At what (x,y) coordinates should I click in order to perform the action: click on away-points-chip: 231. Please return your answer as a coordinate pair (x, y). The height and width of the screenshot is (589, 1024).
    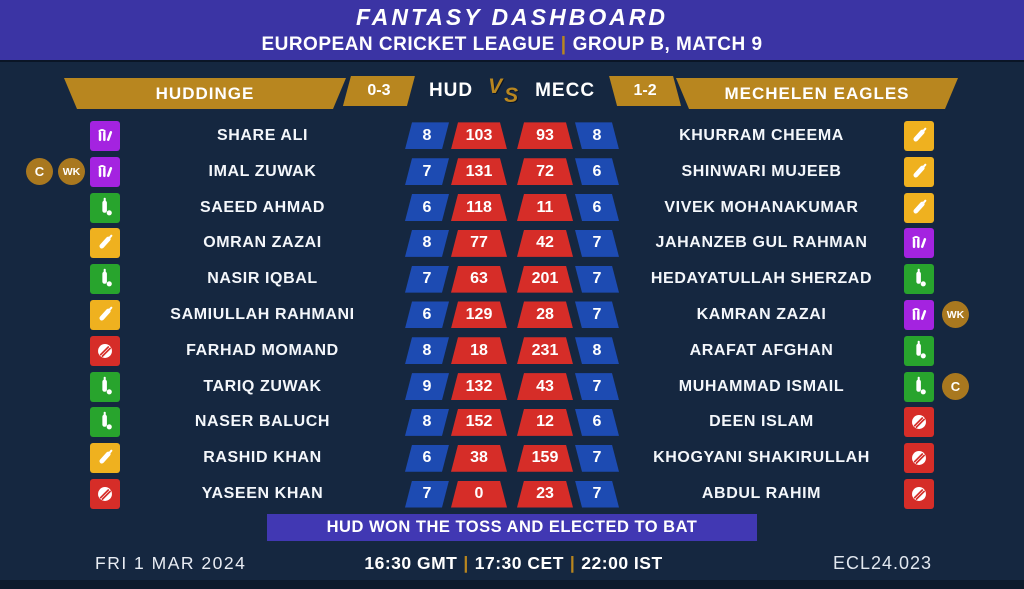
    Looking at the image, I should click on (545, 350).